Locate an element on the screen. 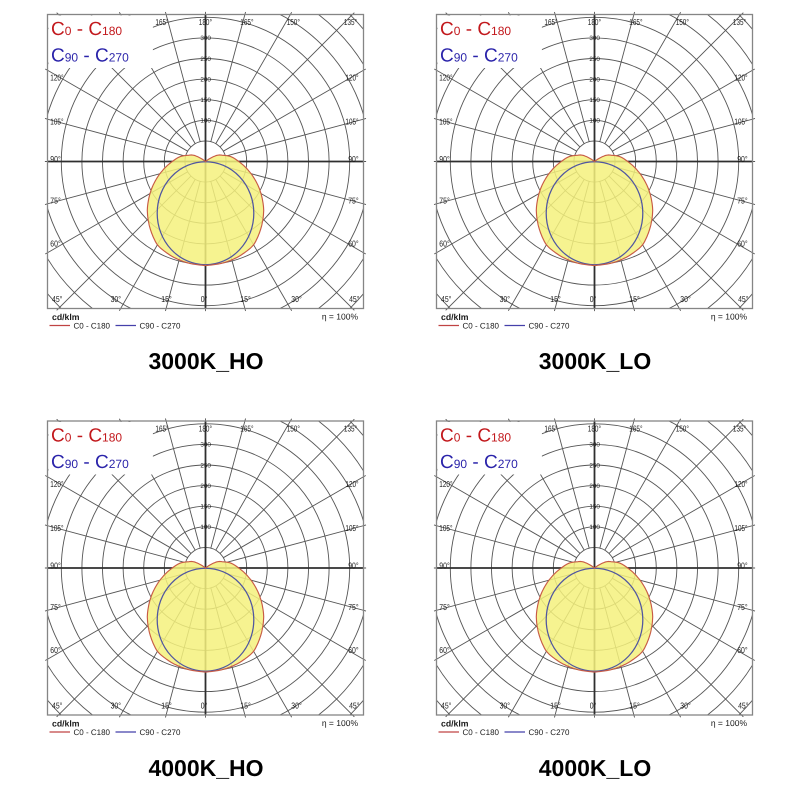 The image size is (800, 800). svg-text: 4000K_LO is located at coordinates (595, 768).